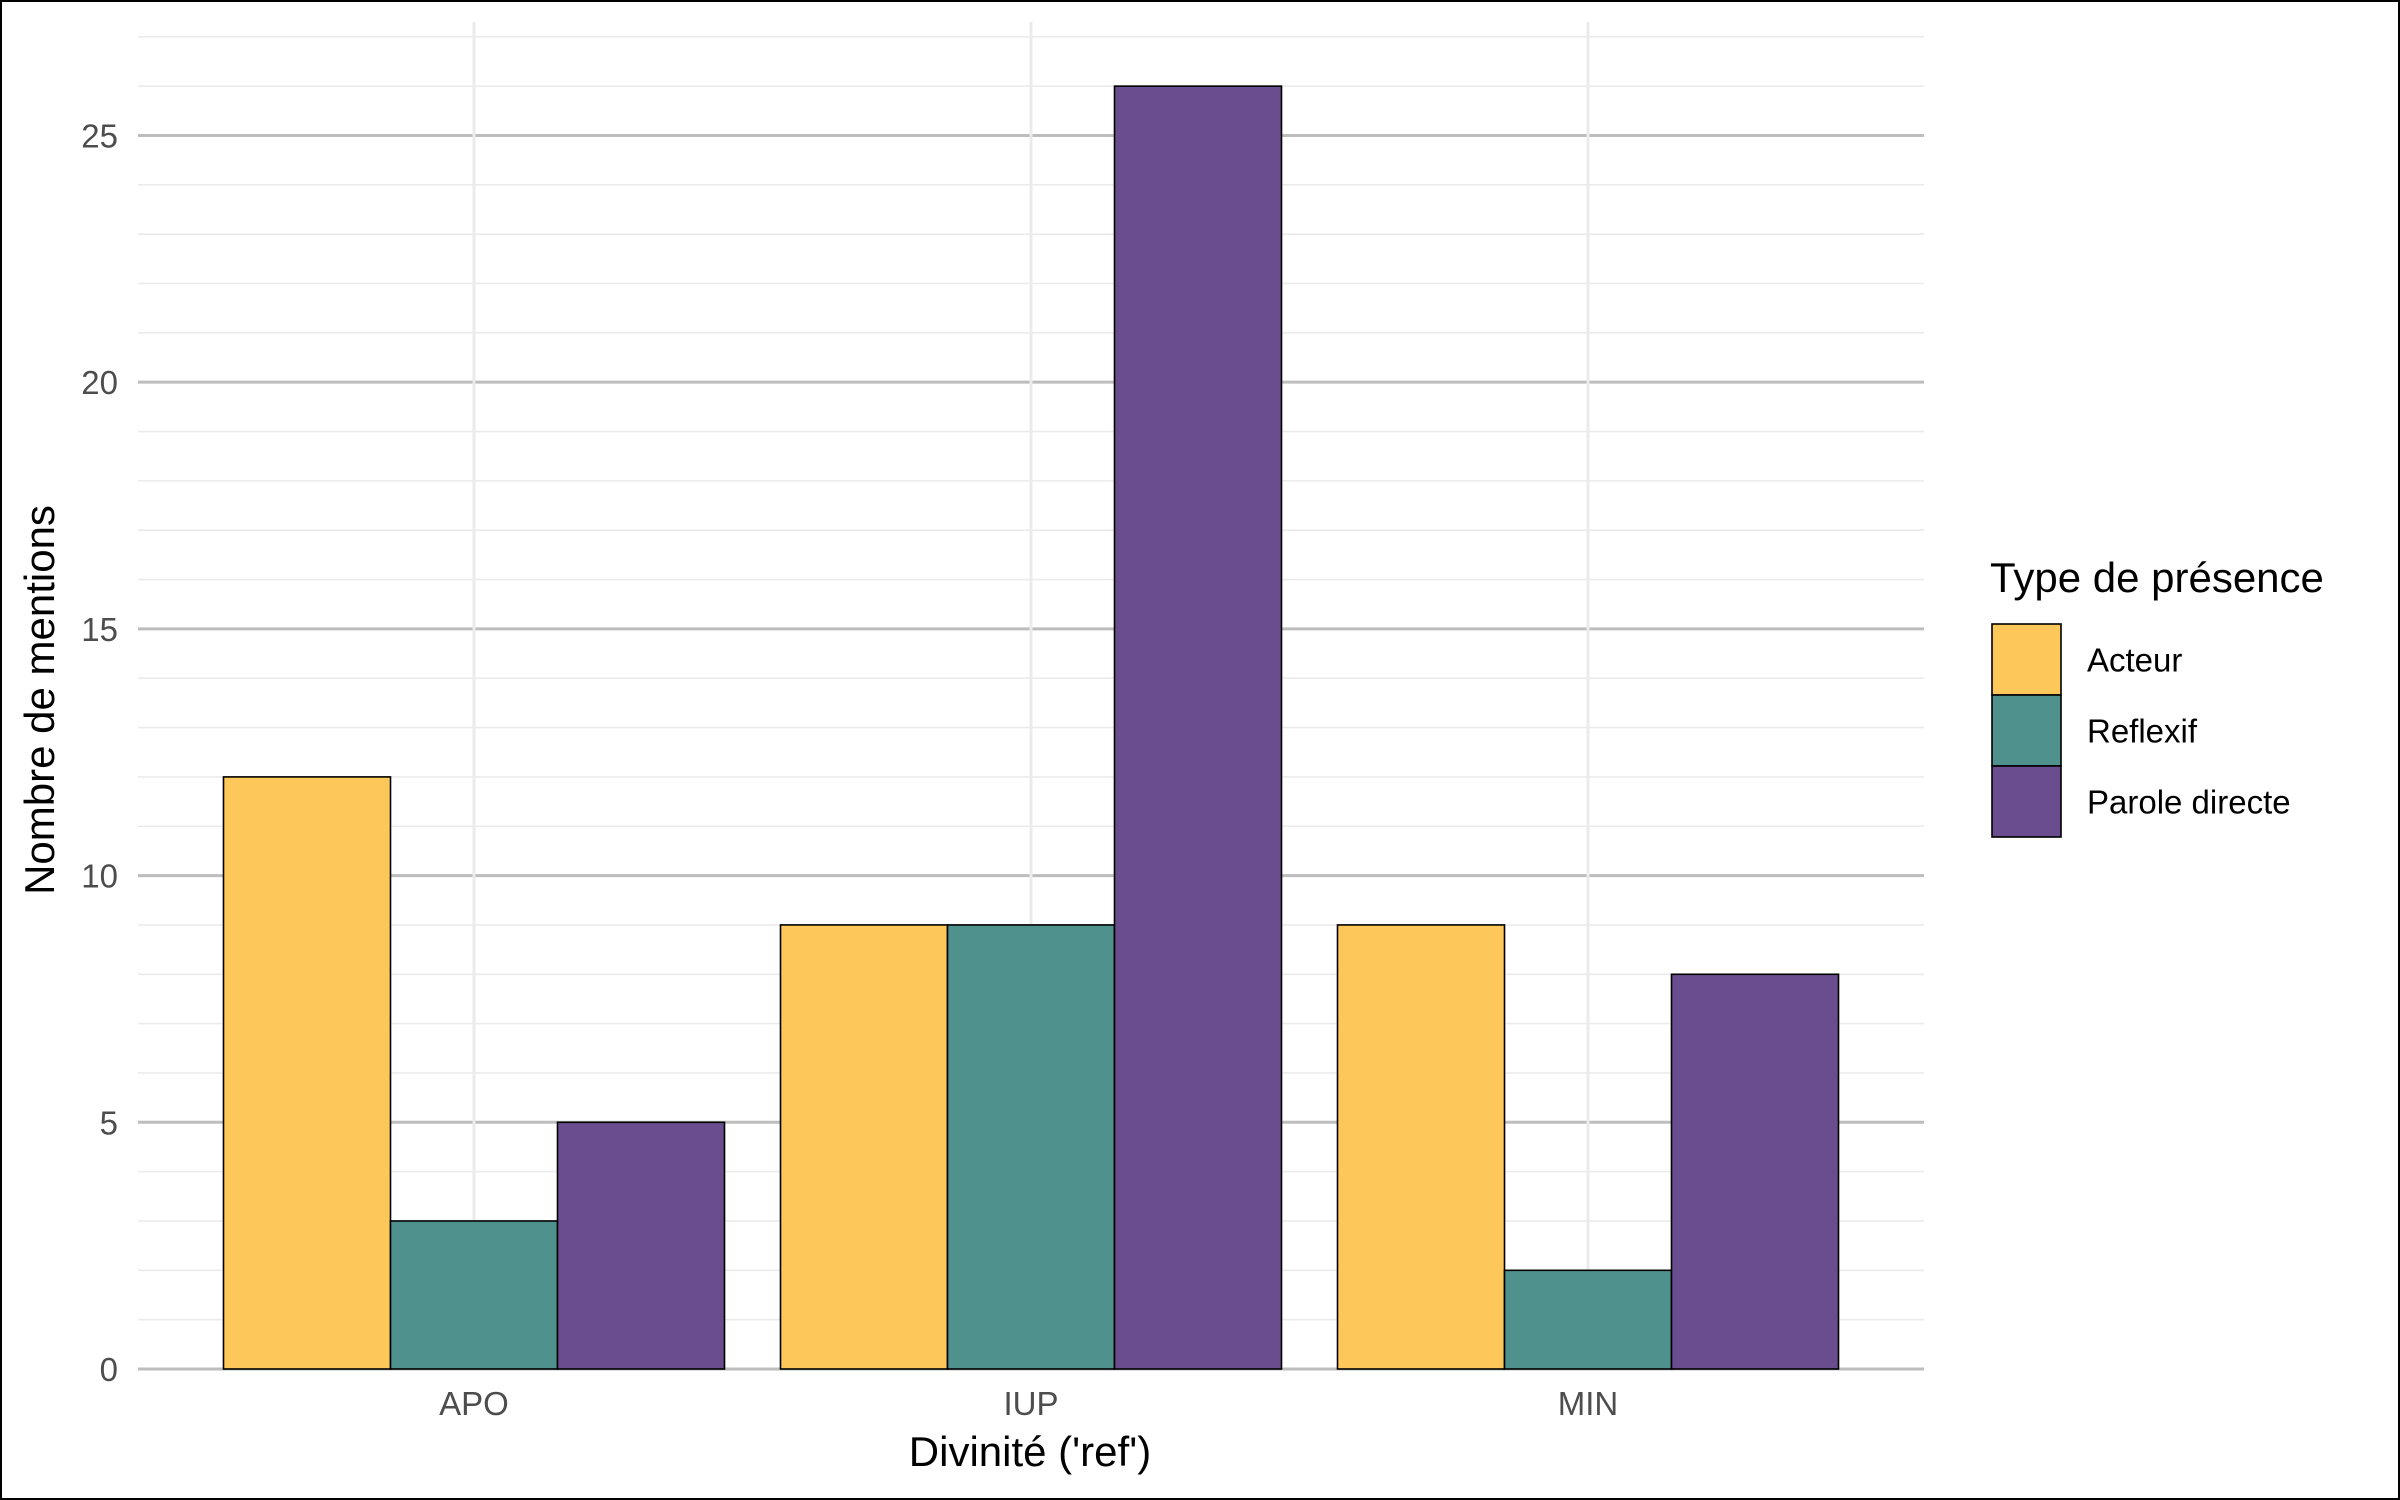 This screenshot has width=2400, height=1500. Describe the element at coordinates (1030, 1451) in the screenshot. I see `x-axis-title: Divinité ('ref')` at that location.